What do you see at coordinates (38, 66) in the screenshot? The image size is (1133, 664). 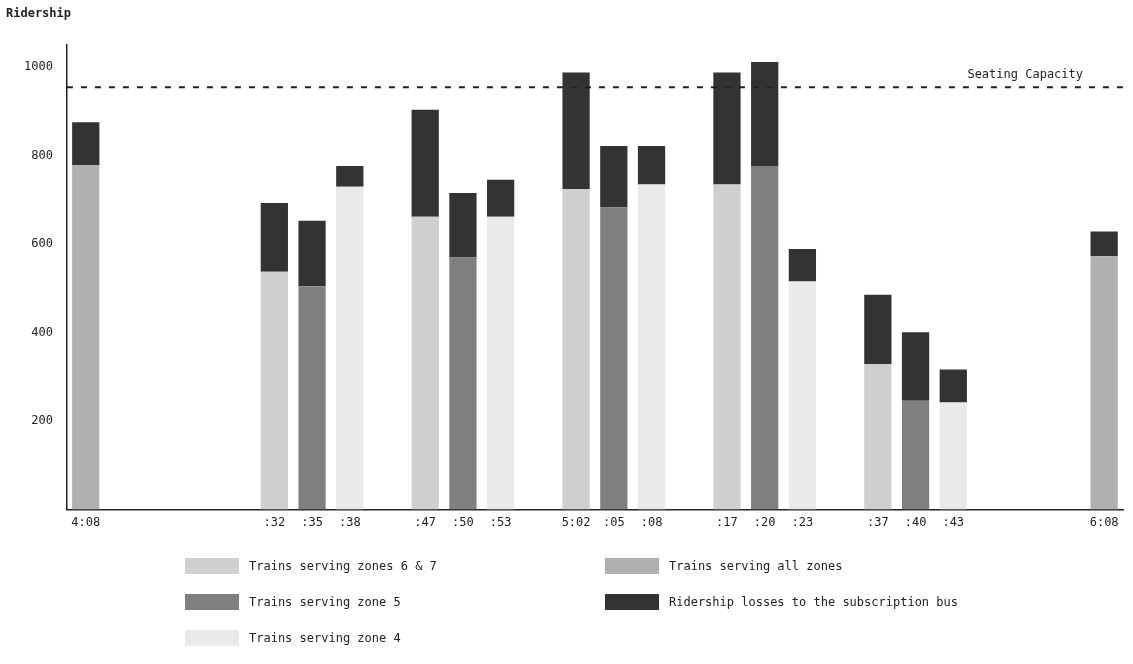 I see `y-tick-label: 1000` at bounding box center [38, 66].